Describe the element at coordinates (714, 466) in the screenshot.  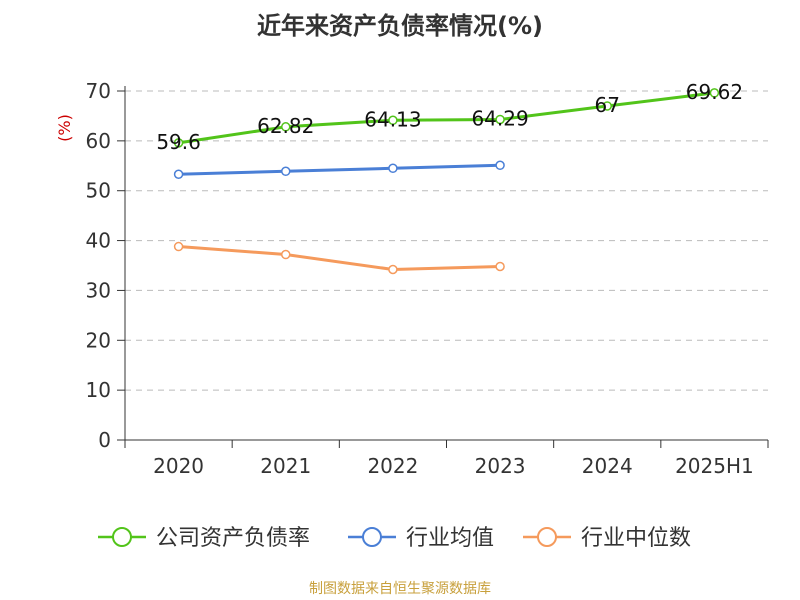
I see `x-tick-label: 2025H1` at that location.